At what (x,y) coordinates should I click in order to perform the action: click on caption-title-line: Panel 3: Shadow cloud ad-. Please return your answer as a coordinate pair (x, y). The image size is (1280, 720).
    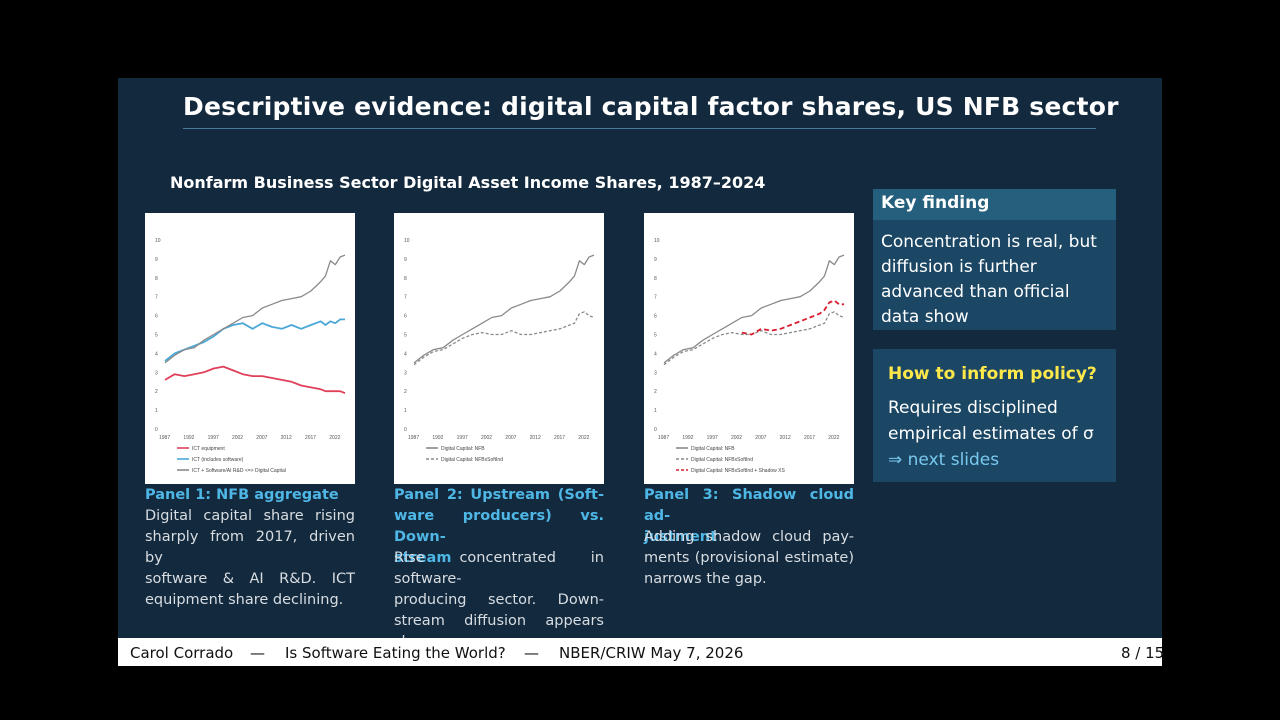
    Looking at the image, I should click on (749, 505).